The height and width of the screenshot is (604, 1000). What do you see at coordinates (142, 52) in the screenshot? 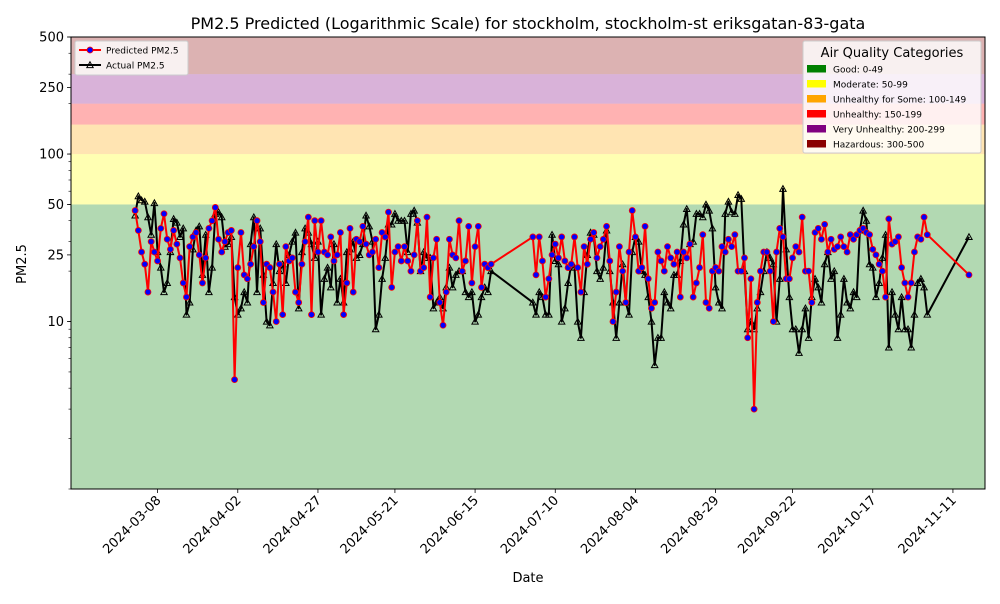
I see `legend-label-0: Predicted PM2.5` at bounding box center [142, 52].